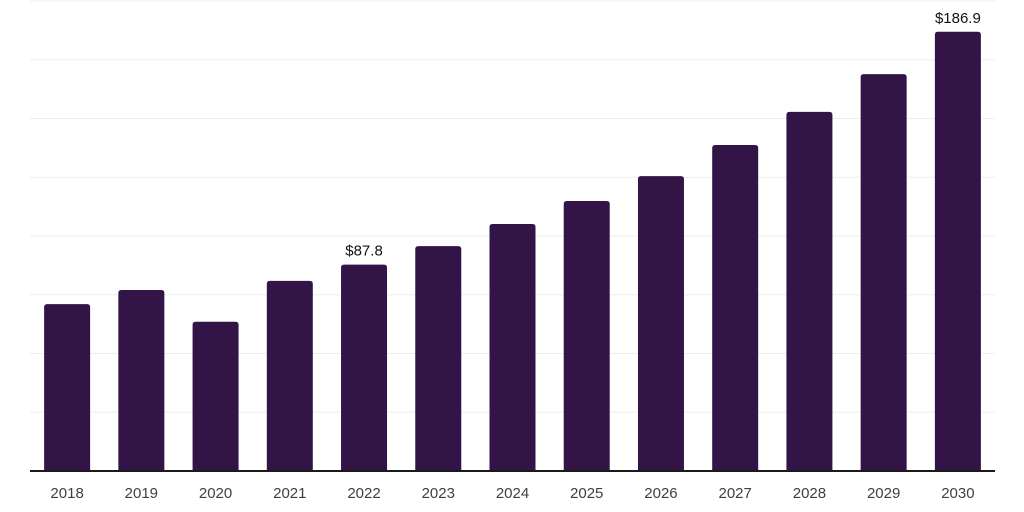 The width and height of the screenshot is (1024, 512). What do you see at coordinates (883, 493) in the screenshot?
I see `x-tick-label-2029: 2029` at bounding box center [883, 493].